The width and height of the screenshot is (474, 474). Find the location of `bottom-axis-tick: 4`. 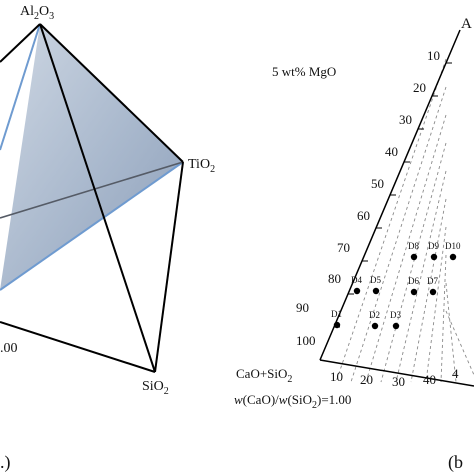

bottom-axis-tick: 4 is located at coordinates (455, 373).